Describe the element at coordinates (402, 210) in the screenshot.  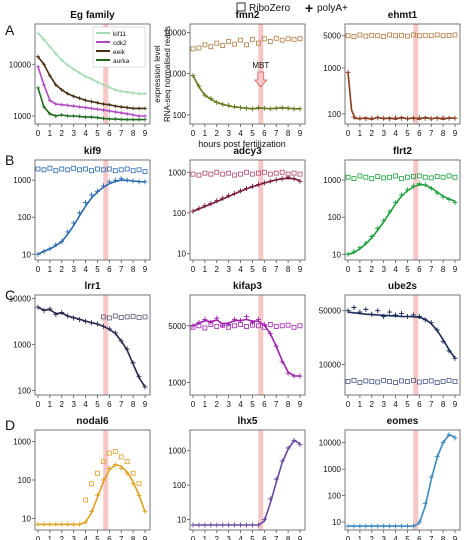
I see `plot-frame` at that location.